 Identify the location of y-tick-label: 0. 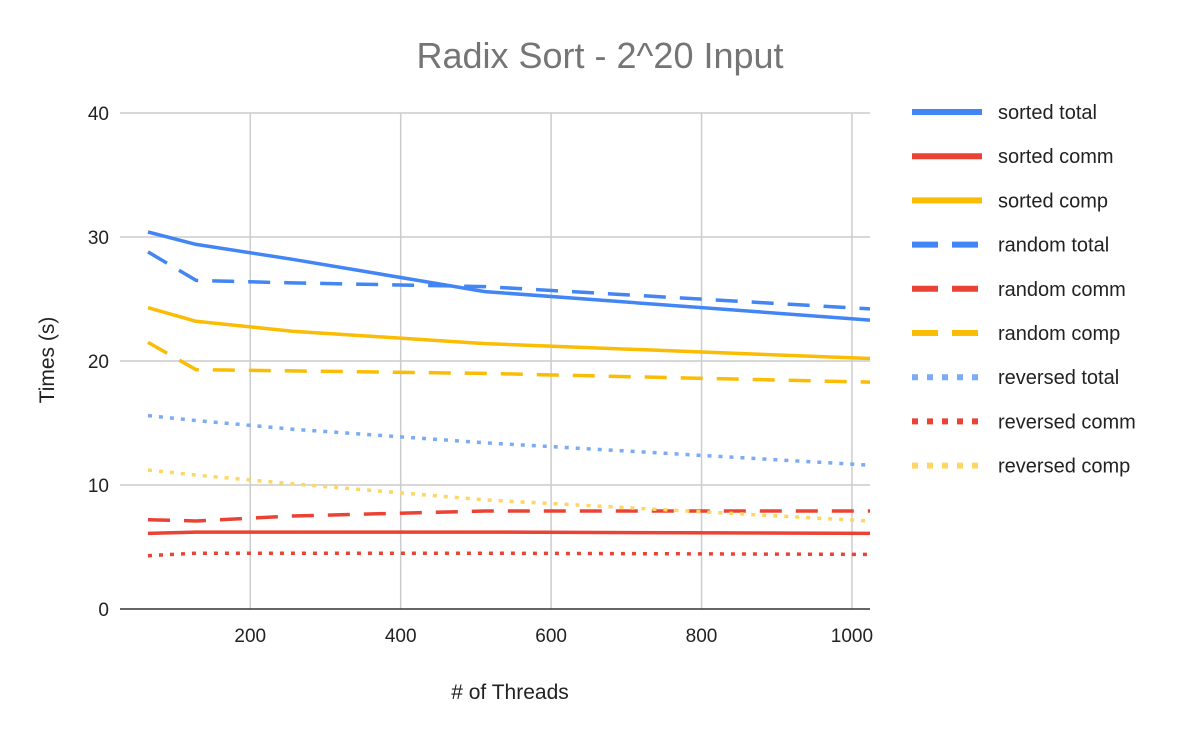
(103, 610).